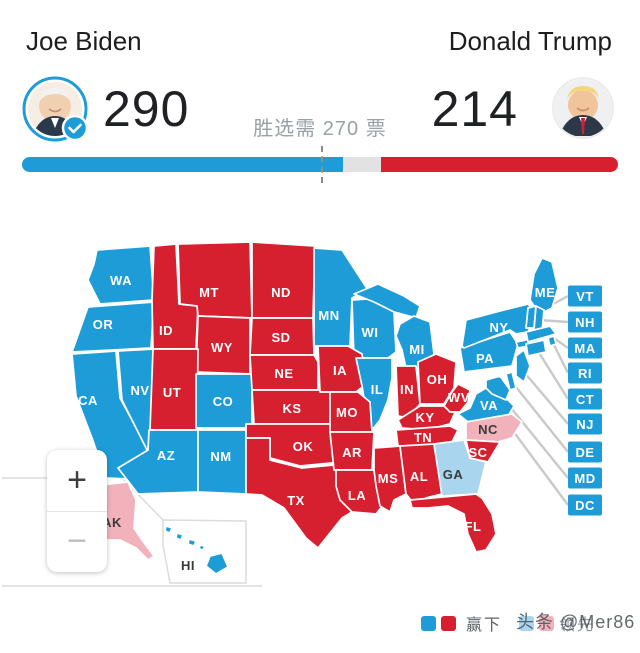 The image size is (640, 653). I want to click on svg-text: SD, so click(280, 337).